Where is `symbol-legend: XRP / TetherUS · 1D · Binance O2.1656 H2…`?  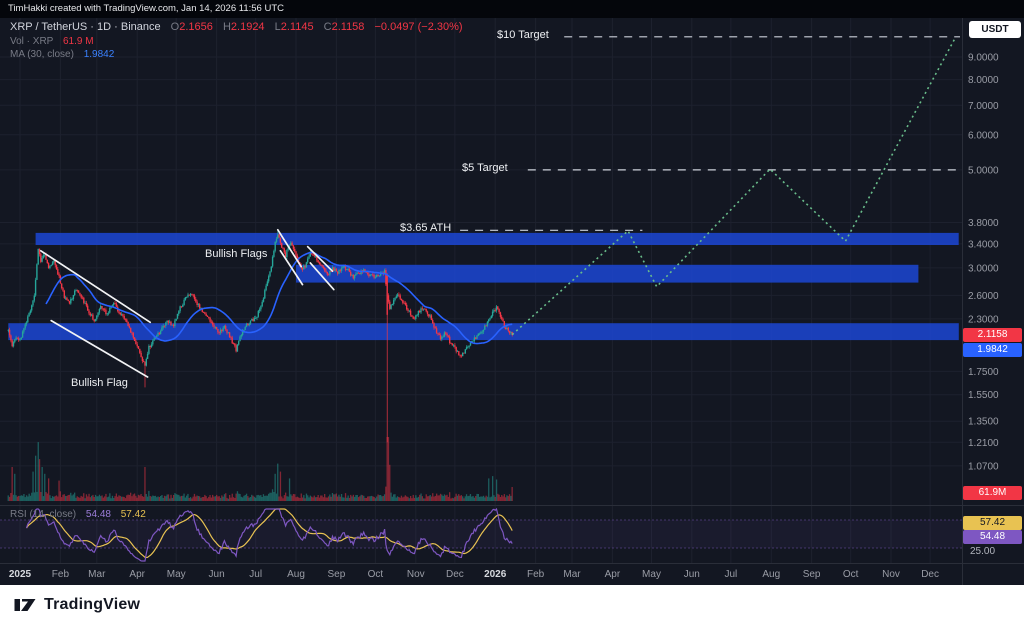 symbol-legend: XRP / TetherUS · 1D · Binance O2.1656 H2… is located at coordinates (236, 27).